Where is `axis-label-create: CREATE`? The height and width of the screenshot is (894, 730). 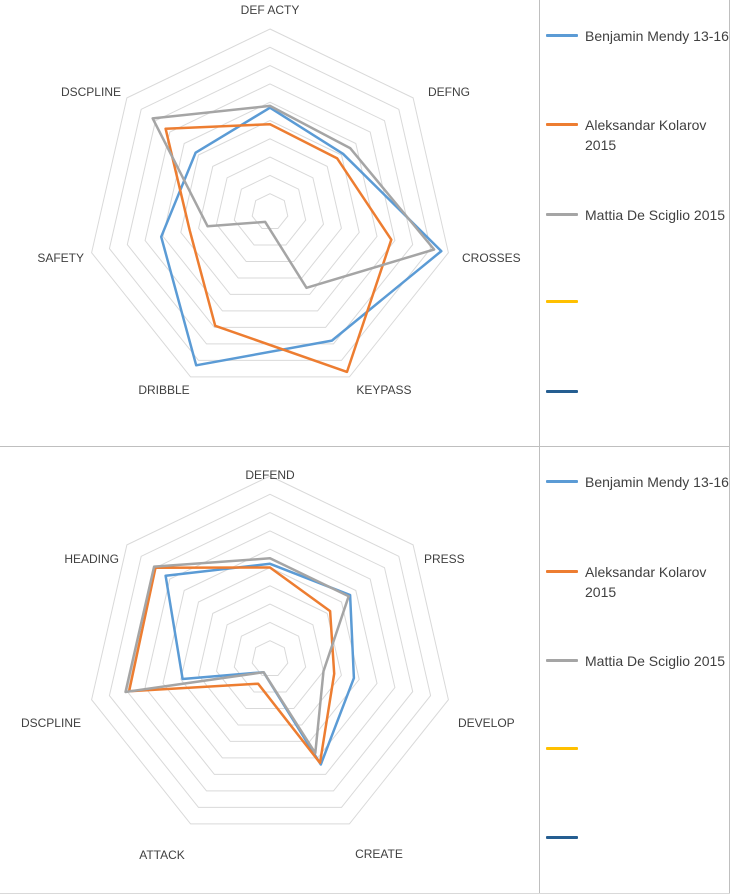
axis-label-create: CREATE is located at coordinates (379, 854).